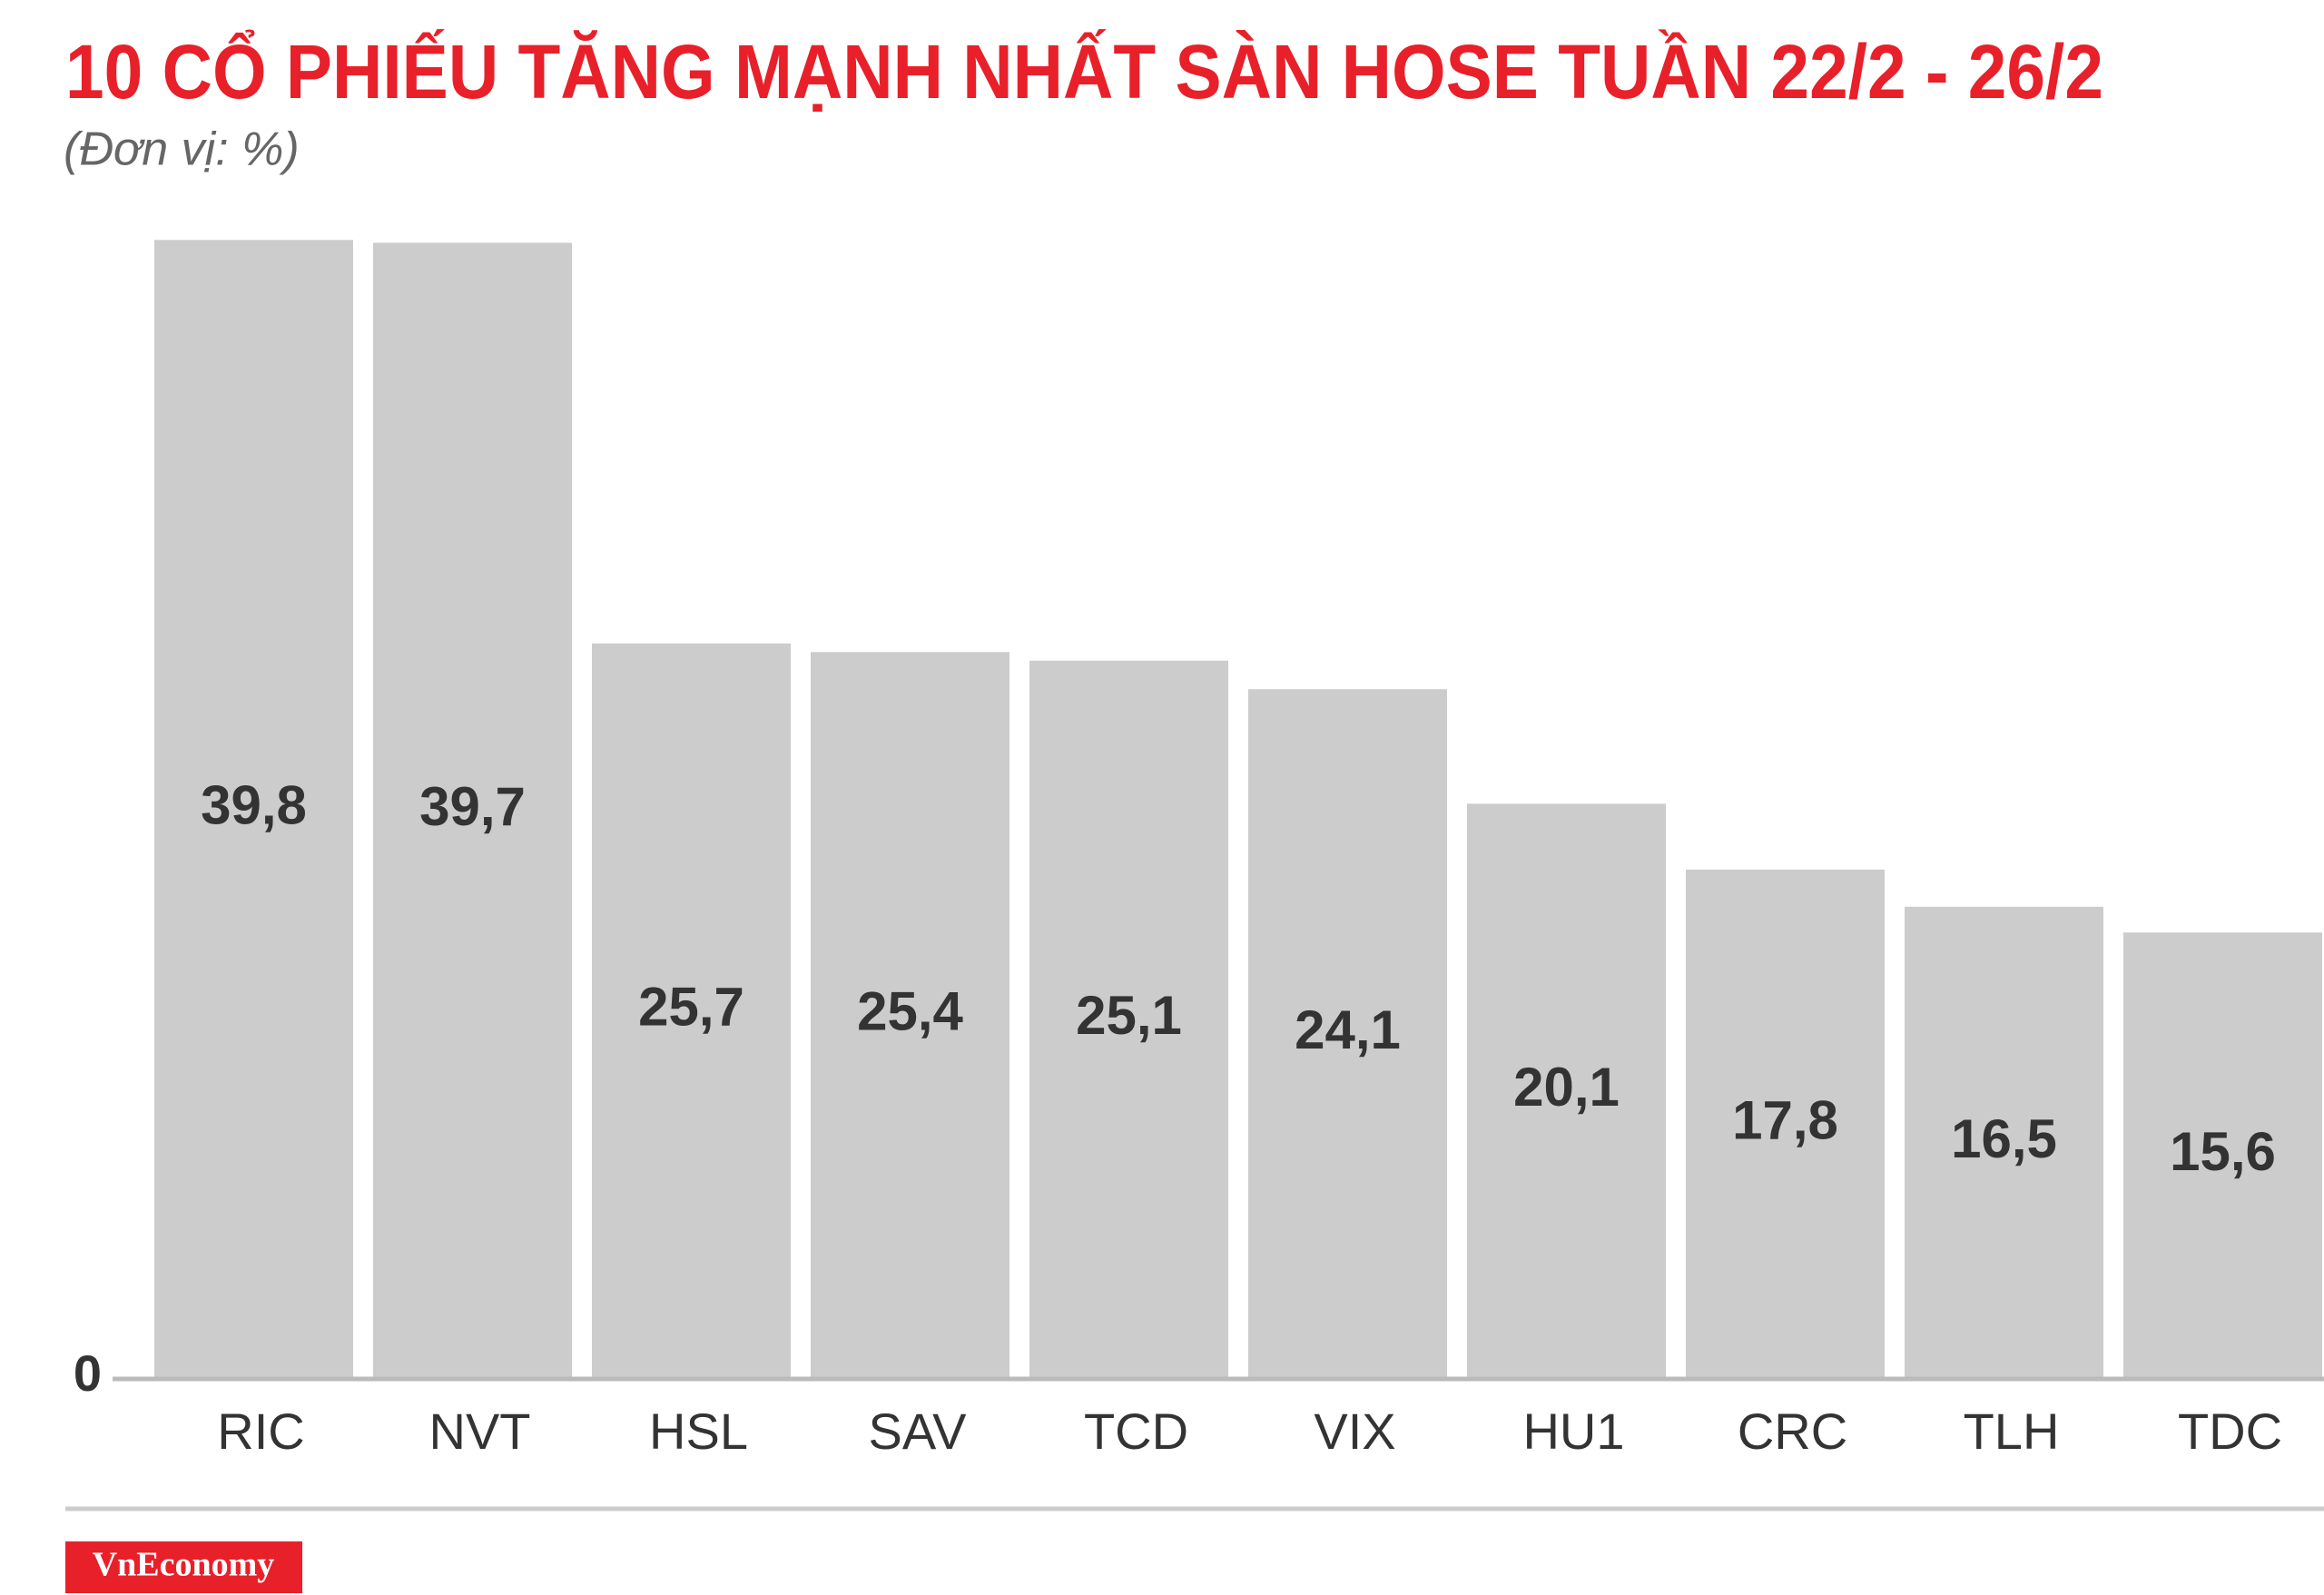 Image resolution: width=2324 pixels, height=1595 pixels. I want to click on value-label: 25,1, so click(1129, 1015).